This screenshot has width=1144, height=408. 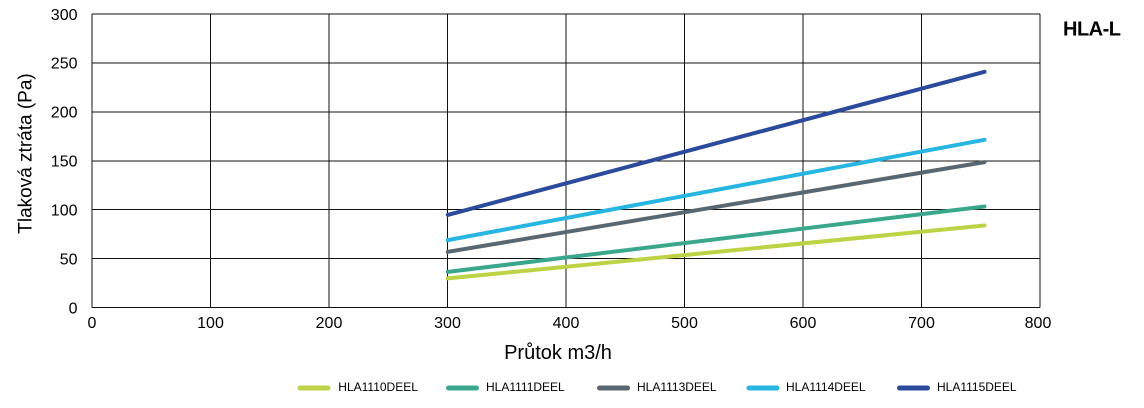 I want to click on svg-text: HLA-L, so click(x=1092, y=30).